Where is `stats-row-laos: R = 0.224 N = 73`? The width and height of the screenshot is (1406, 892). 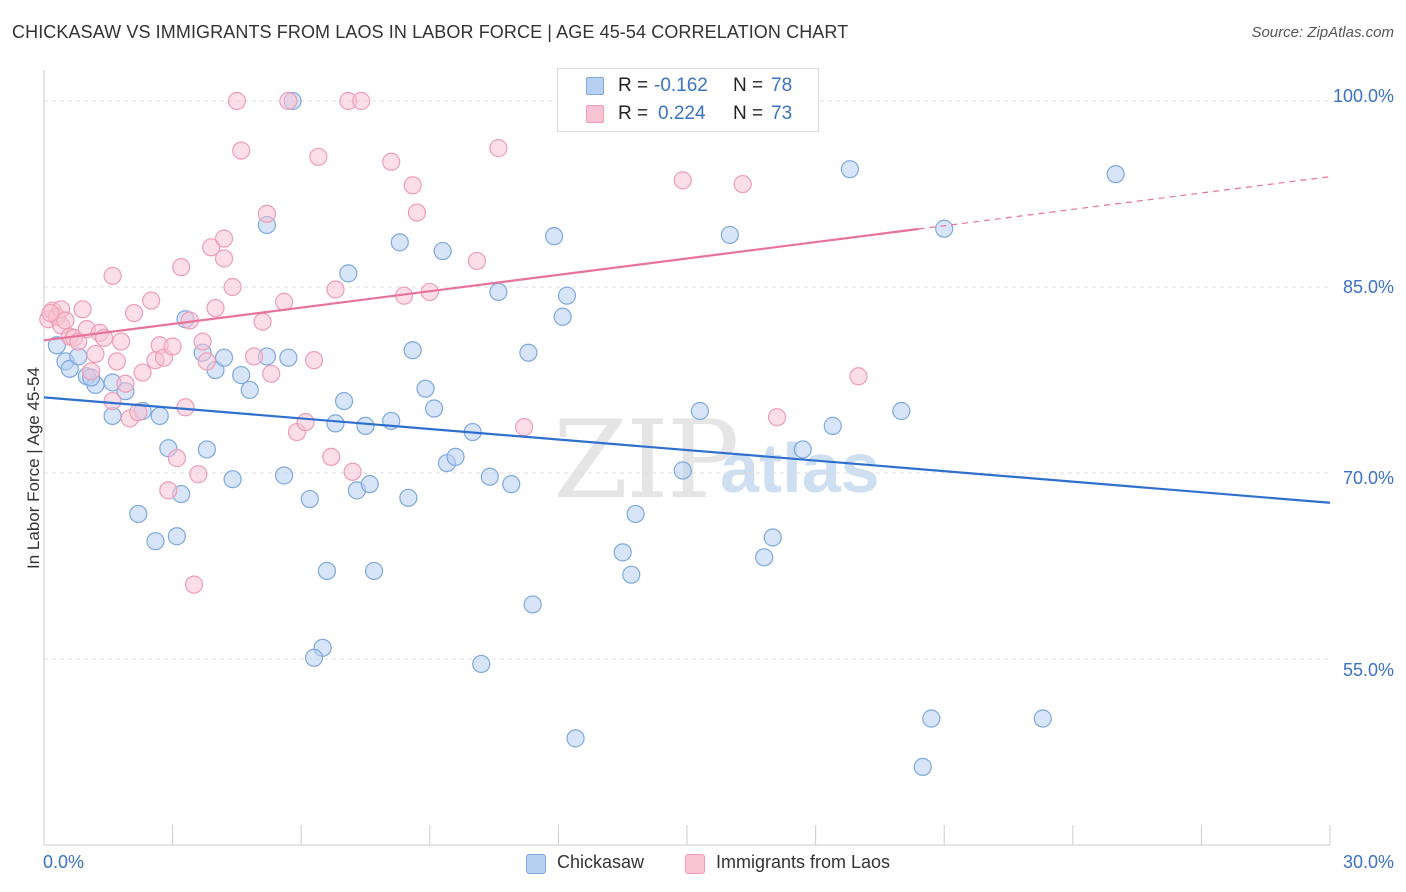 stats-row-laos: R = 0.224 N = 73 is located at coordinates (688, 114).